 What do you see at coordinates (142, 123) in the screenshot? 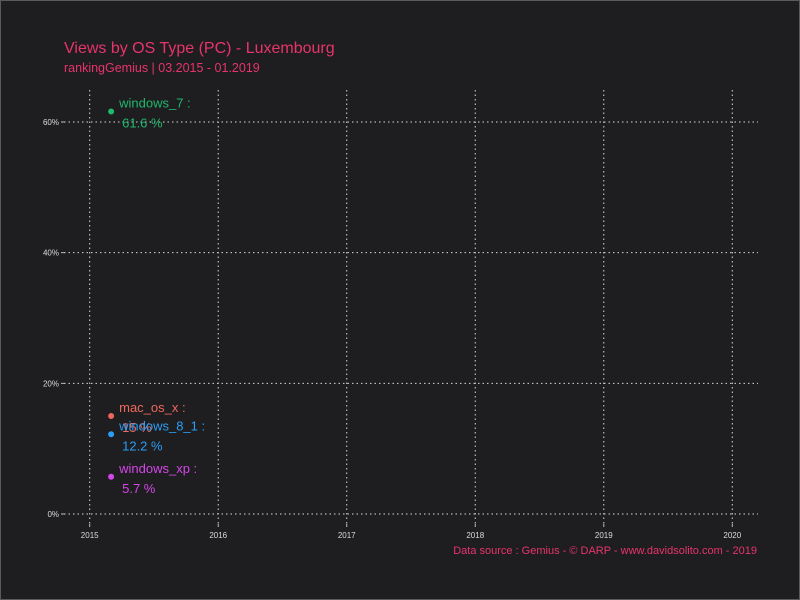
I see `point-label-value-windows_7: 61.6 %` at bounding box center [142, 123].